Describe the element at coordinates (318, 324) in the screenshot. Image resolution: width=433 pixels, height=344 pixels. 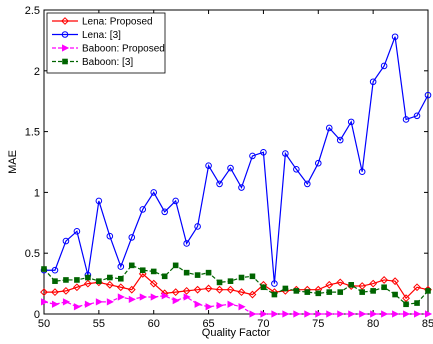
I see `x-tick-label: 75` at that location.